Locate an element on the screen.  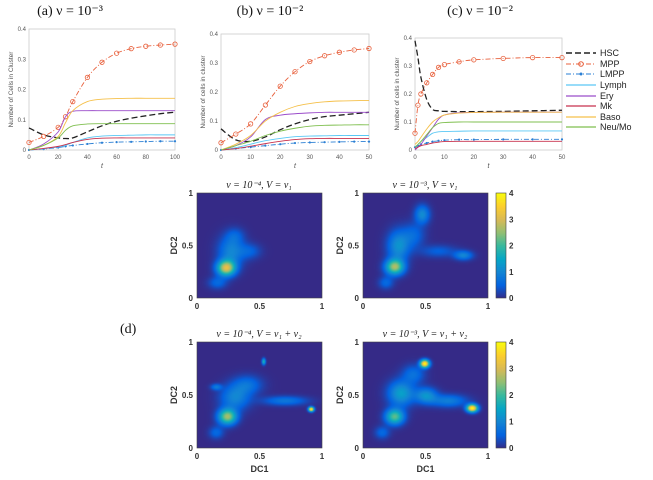
legend-swatch-mk is located at coordinates (581, 106).